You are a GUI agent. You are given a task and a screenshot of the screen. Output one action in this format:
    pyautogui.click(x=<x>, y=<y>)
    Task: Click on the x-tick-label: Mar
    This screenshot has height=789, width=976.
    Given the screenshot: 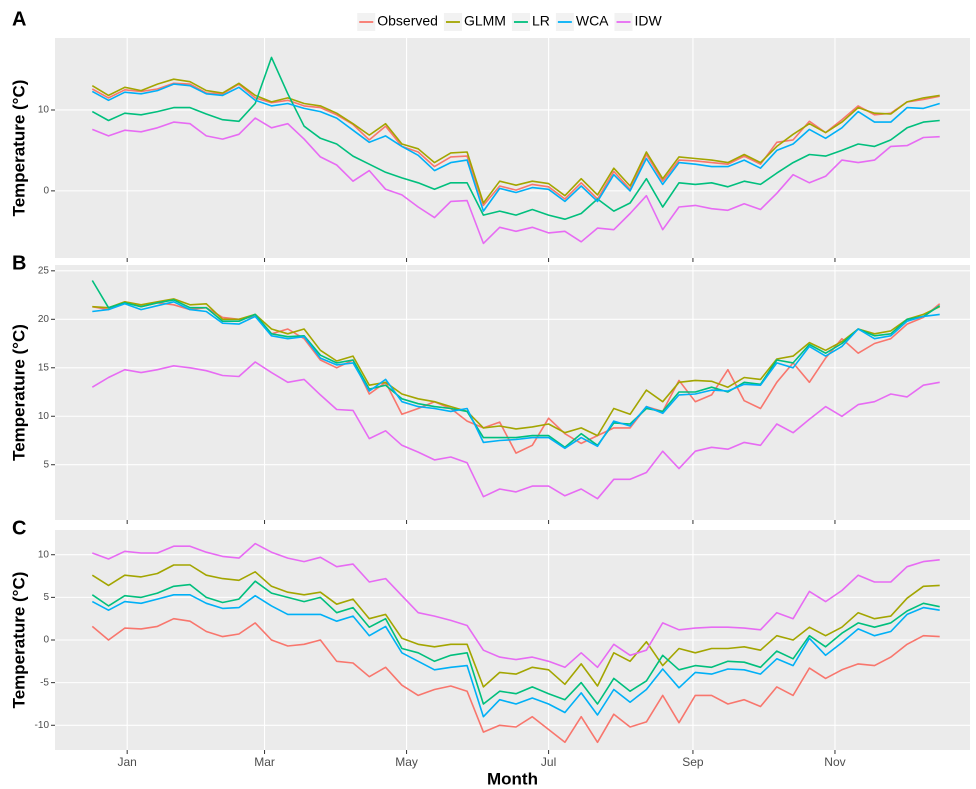 What is the action you would take?
    pyautogui.click(x=264, y=762)
    